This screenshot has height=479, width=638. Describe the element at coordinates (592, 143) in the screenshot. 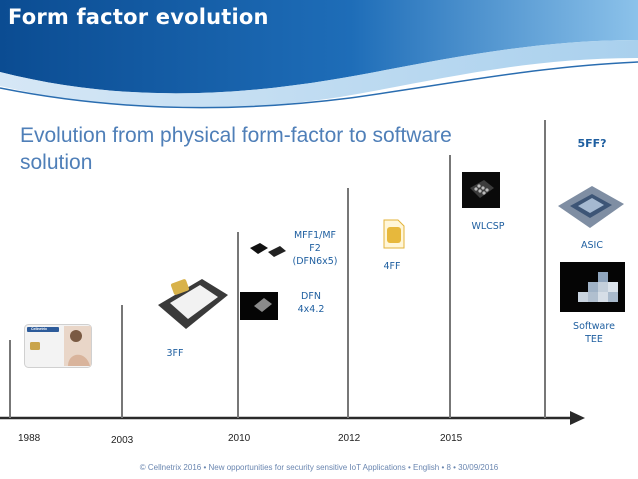

I see `label-5ff: 5FF?` at that location.